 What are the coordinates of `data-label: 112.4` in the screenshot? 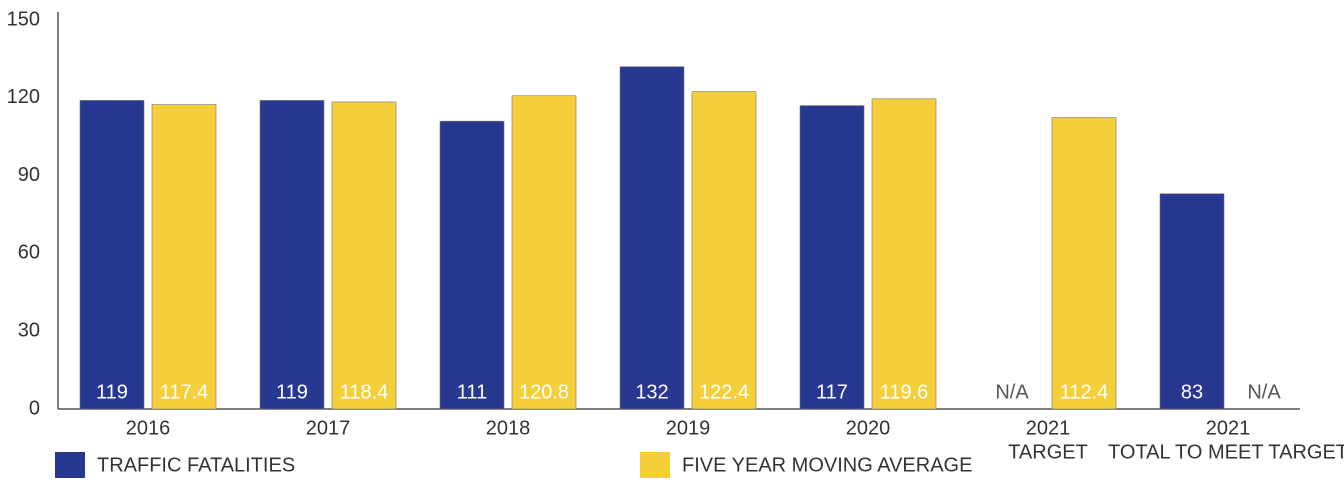 It's located at (1084, 392).